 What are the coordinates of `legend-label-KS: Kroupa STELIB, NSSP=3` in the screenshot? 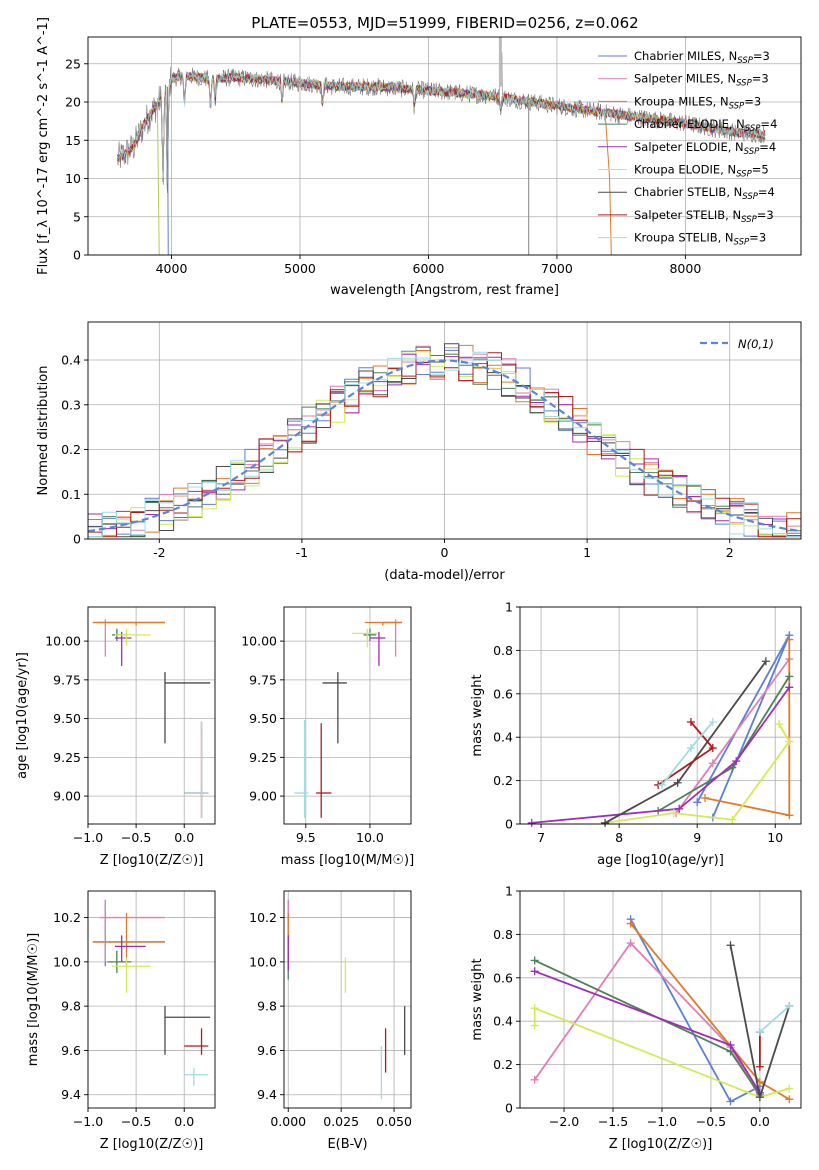 It's located at (700, 239).